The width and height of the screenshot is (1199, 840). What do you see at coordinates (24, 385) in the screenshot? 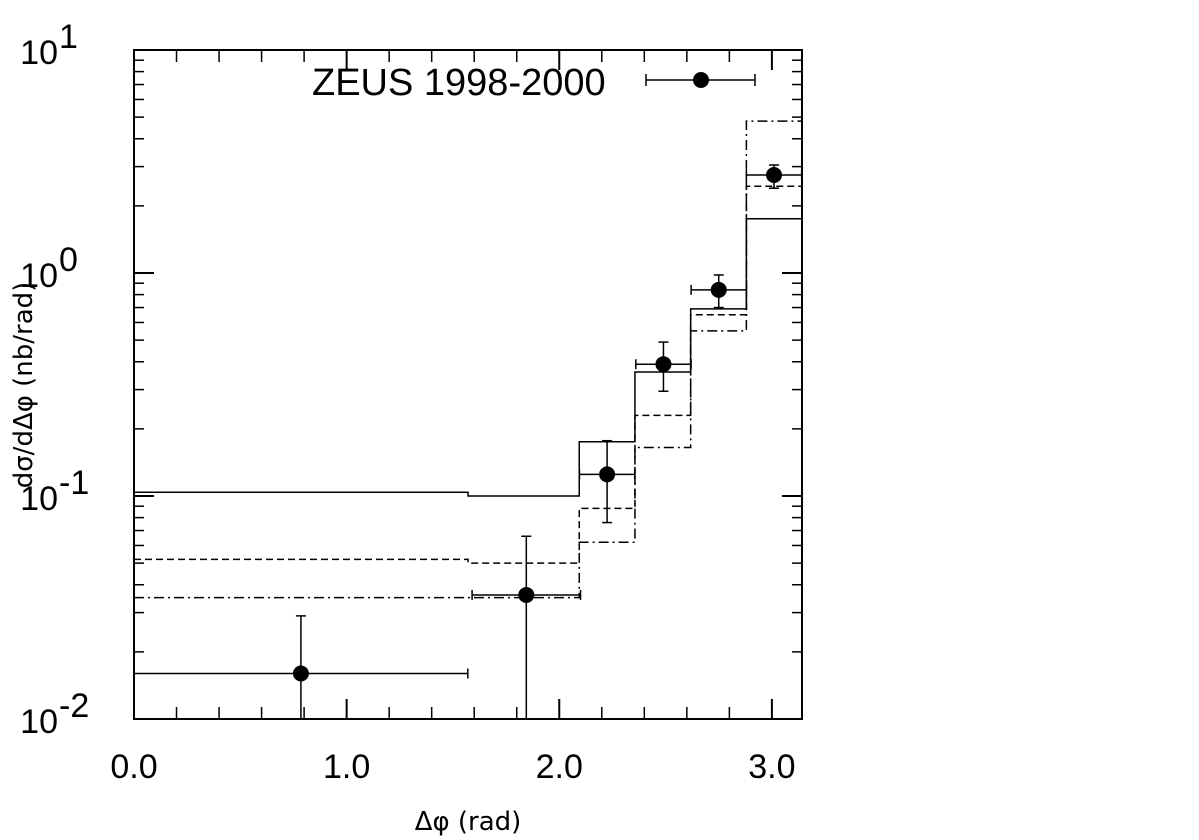
I see `y-axis-title: dσ/dΔφ (nb/rad)` at bounding box center [24, 385].